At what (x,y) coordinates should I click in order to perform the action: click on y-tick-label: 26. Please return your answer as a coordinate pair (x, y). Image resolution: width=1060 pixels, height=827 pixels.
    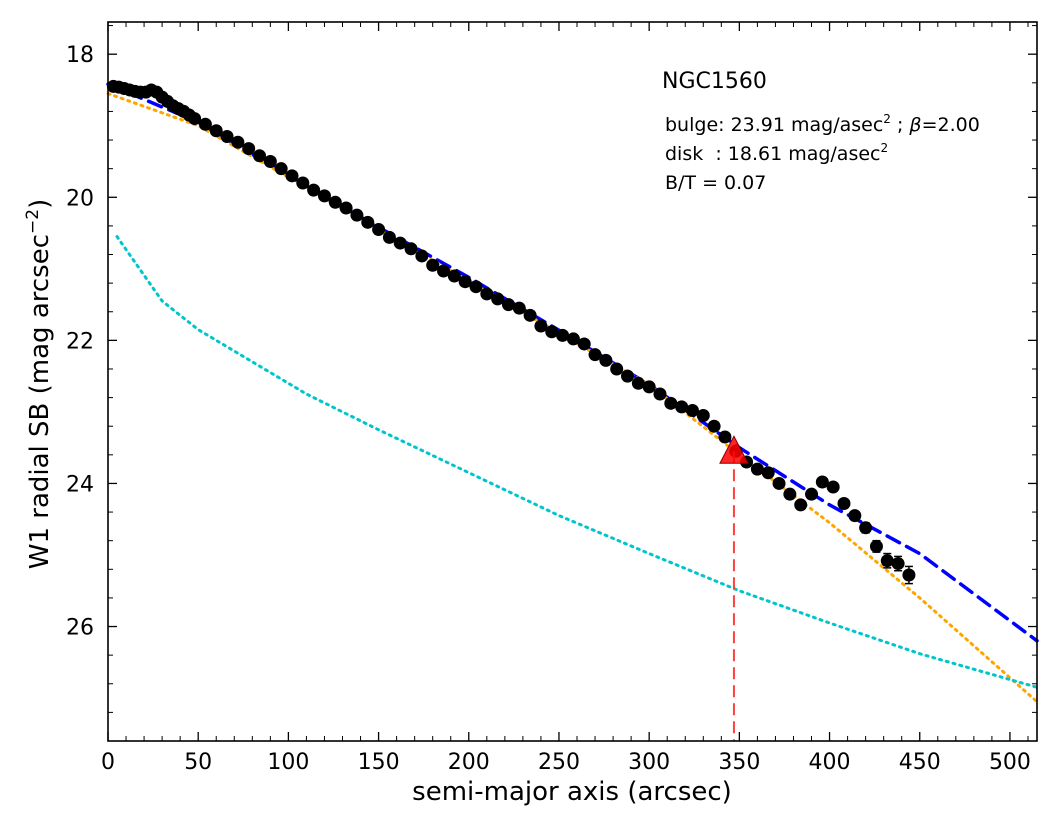
    Looking at the image, I should click on (80, 628).